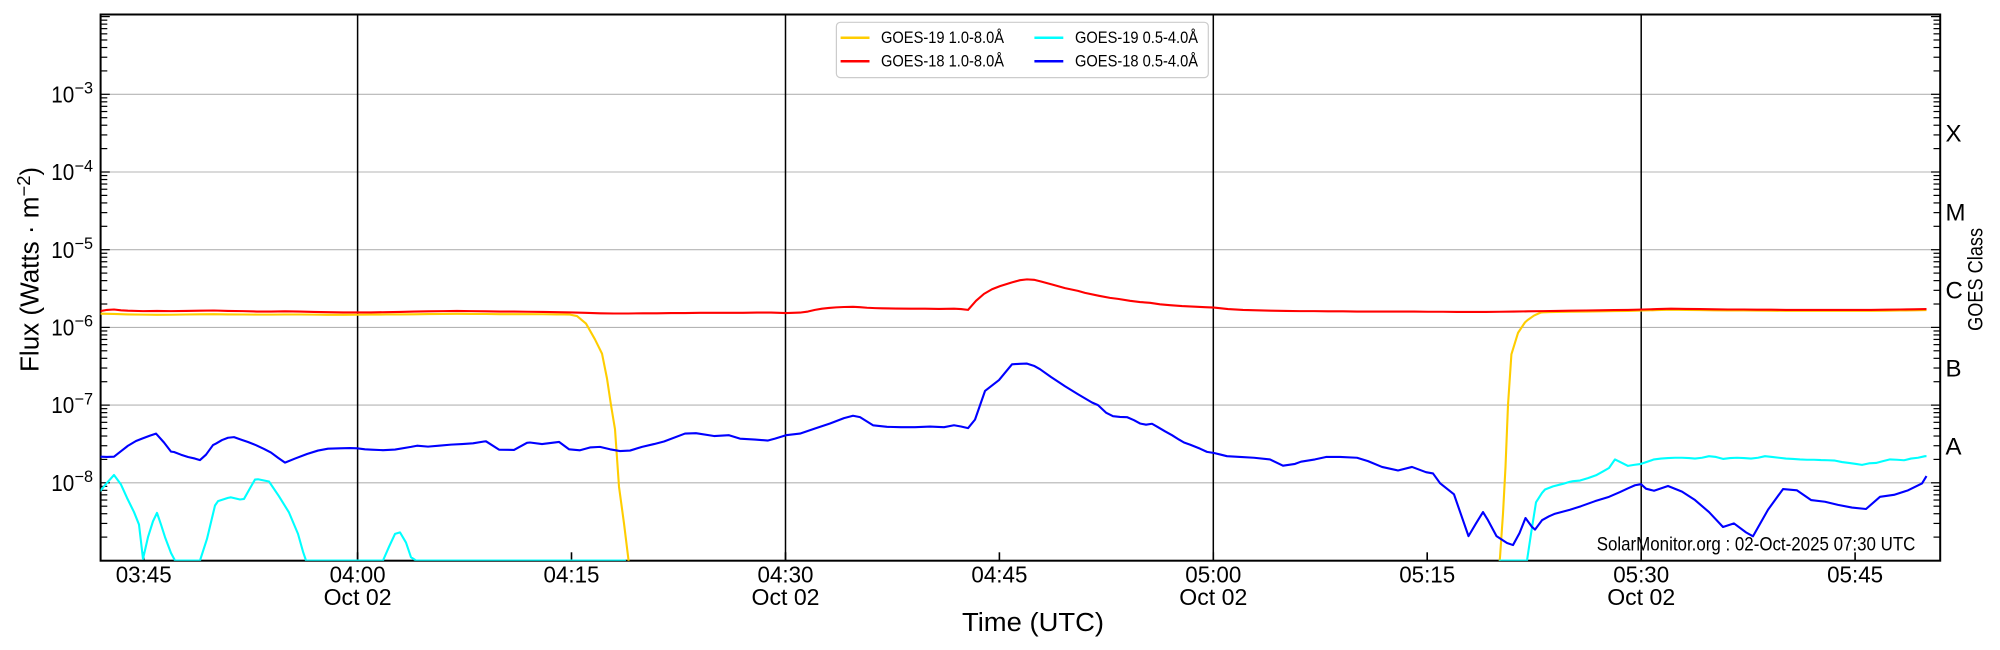 The width and height of the screenshot is (2000, 650). Describe the element at coordinates (84, 399) in the screenshot. I see `svg-text: −7` at that location.